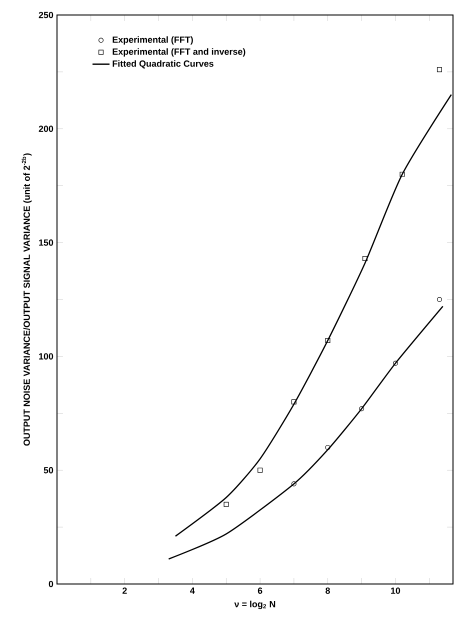 This screenshot has height=636, width=460. Describe the element at coordinates (163, 64) in the screenshot. I see `legend-label: Fitted Quadratic Curves` at that location.